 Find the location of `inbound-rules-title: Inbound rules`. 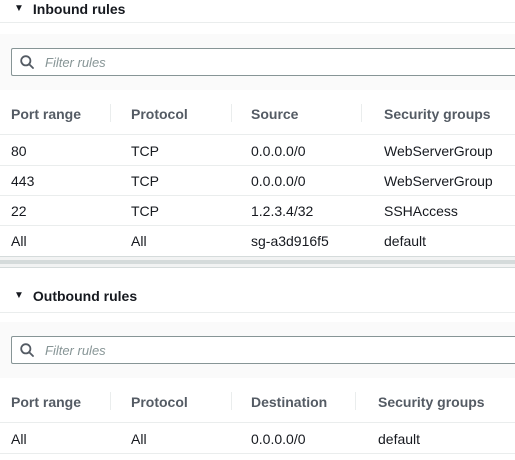

inbound-rules-title: Inbound rules is located at coordinates (79, 9).